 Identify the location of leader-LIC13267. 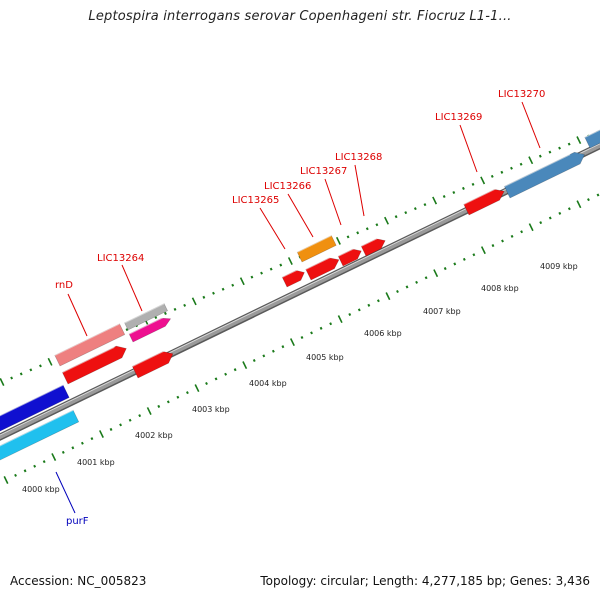
(333, 202).